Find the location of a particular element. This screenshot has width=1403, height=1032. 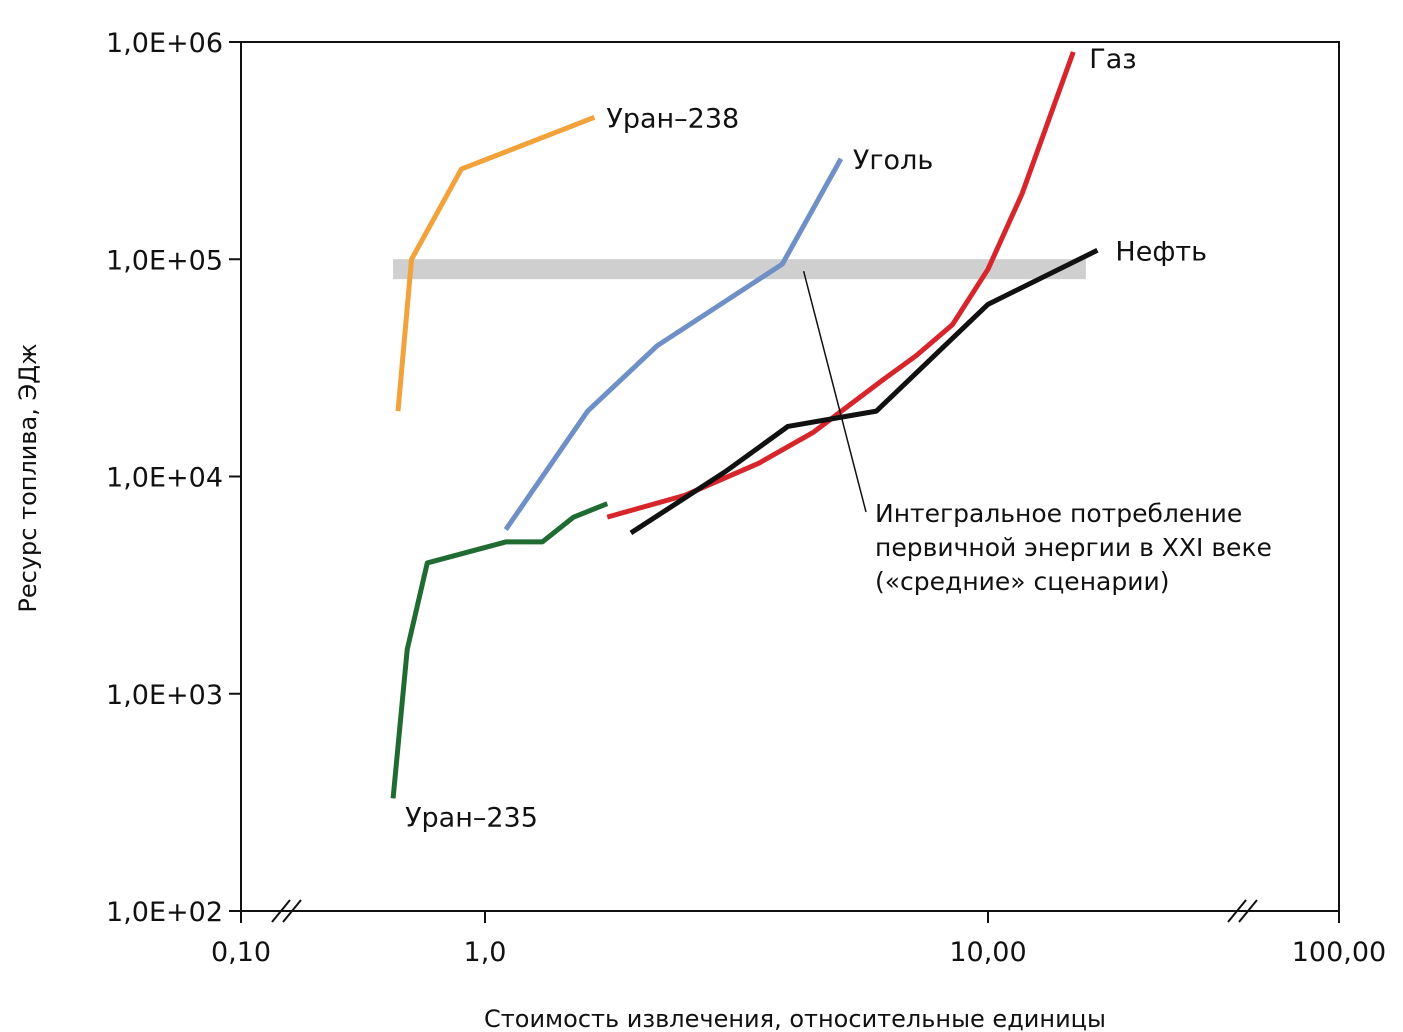

y-axis-title: Ресурс топлива, ЭДж is located at coordinates (28, 477).